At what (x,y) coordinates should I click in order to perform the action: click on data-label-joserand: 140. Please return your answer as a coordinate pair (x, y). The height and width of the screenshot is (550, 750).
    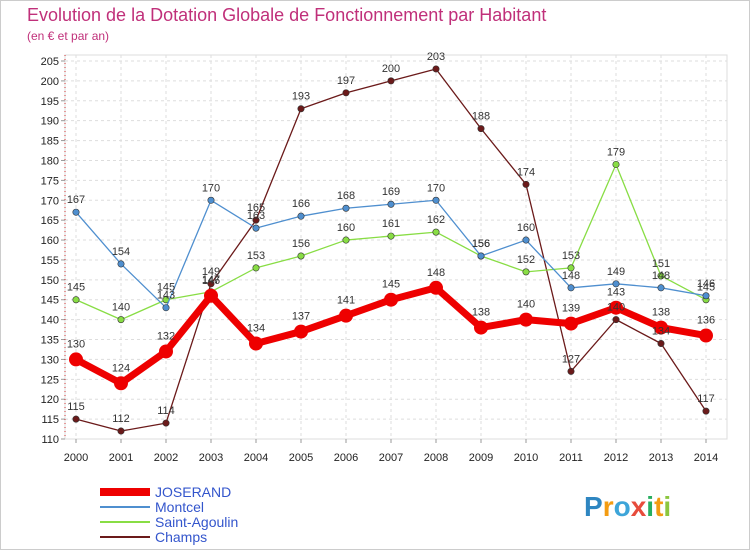
    Looking at the image, I should click on (526, 305).